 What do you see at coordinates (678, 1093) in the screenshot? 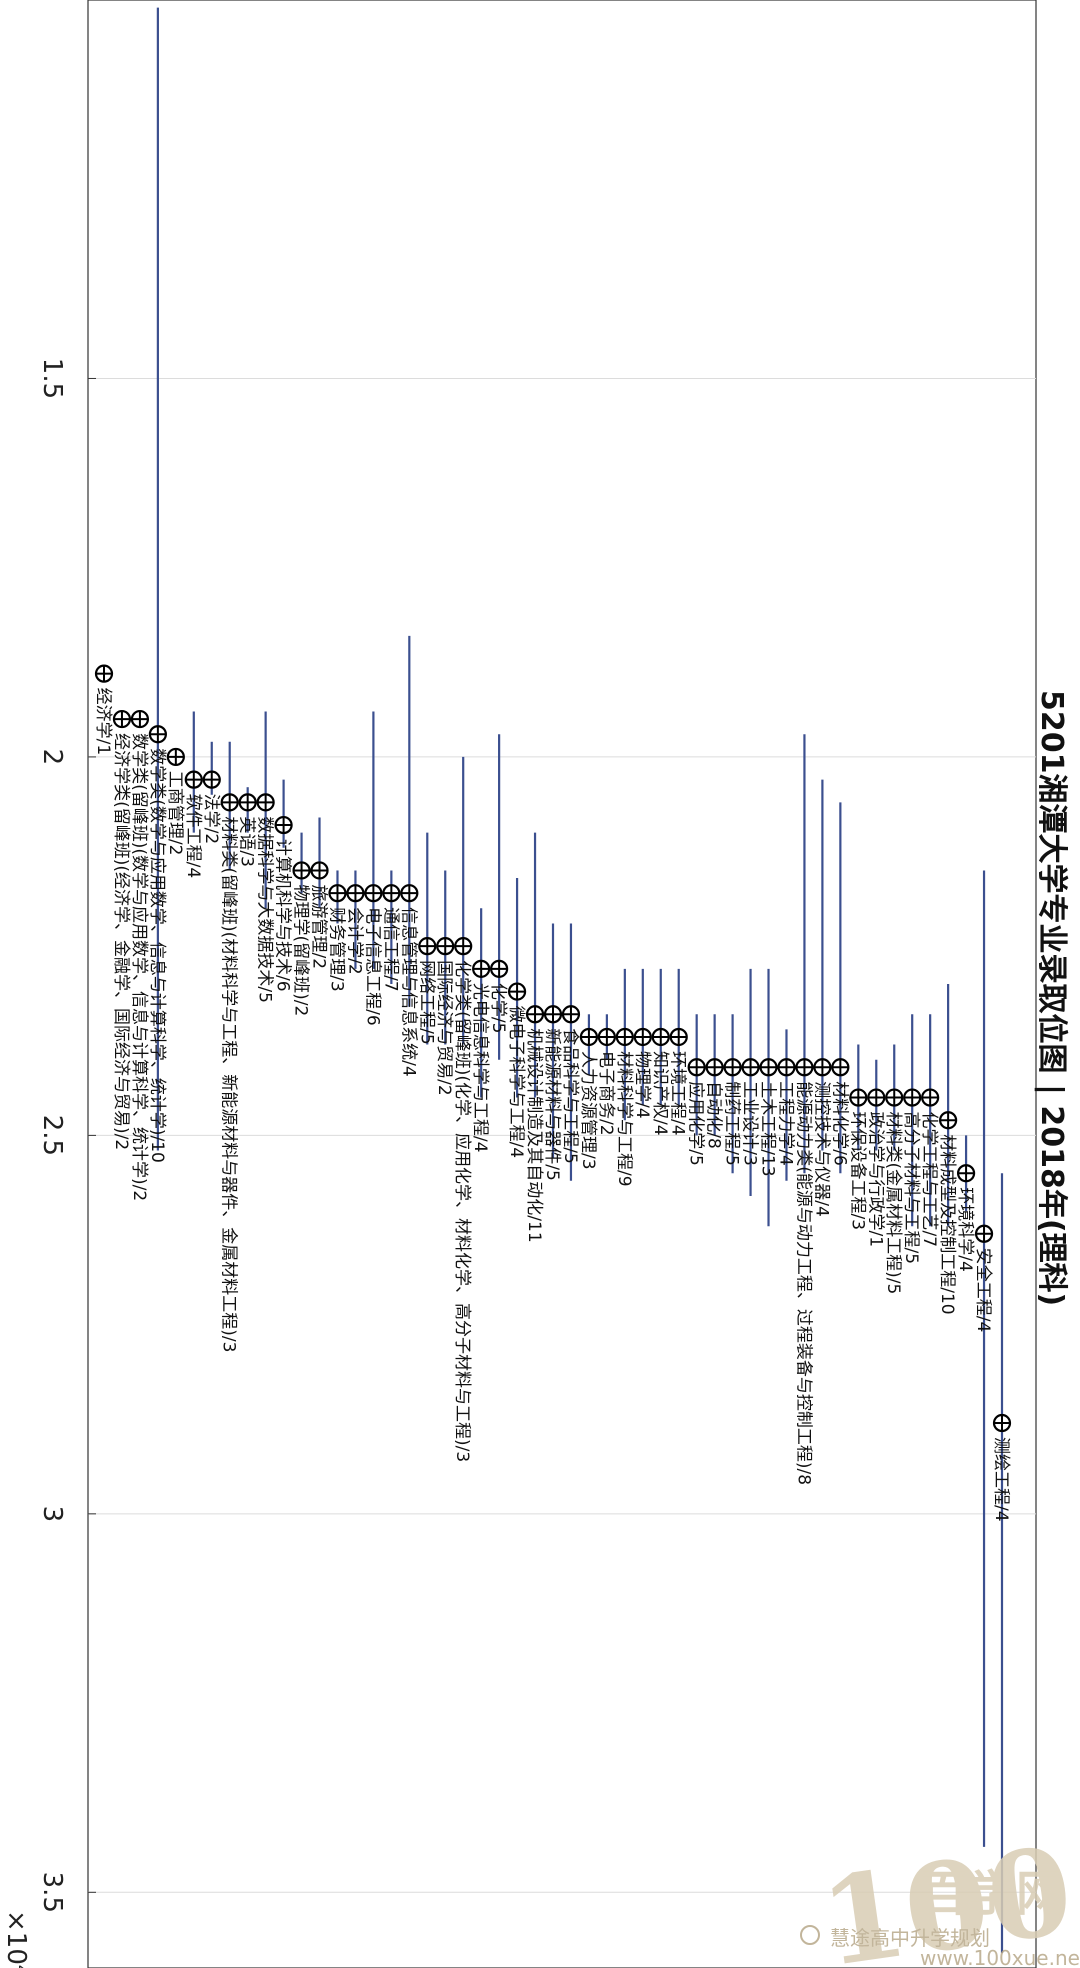
I see `major-label: 环境工程/4` at bounding box center [678, 1093].